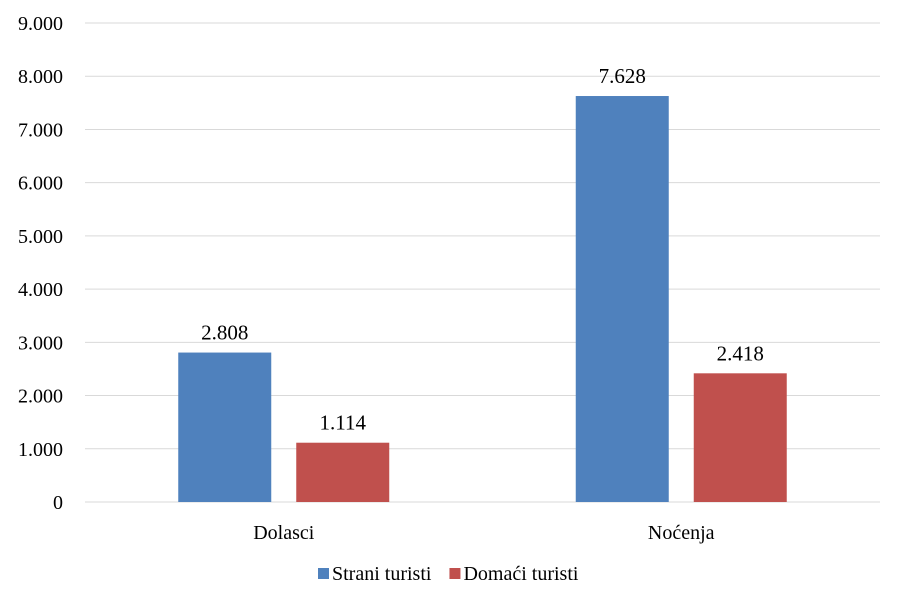 The height and width of the screenshot is (592, 906). I want to click on y-tick-label-4: 4.000, so click(40, 290).